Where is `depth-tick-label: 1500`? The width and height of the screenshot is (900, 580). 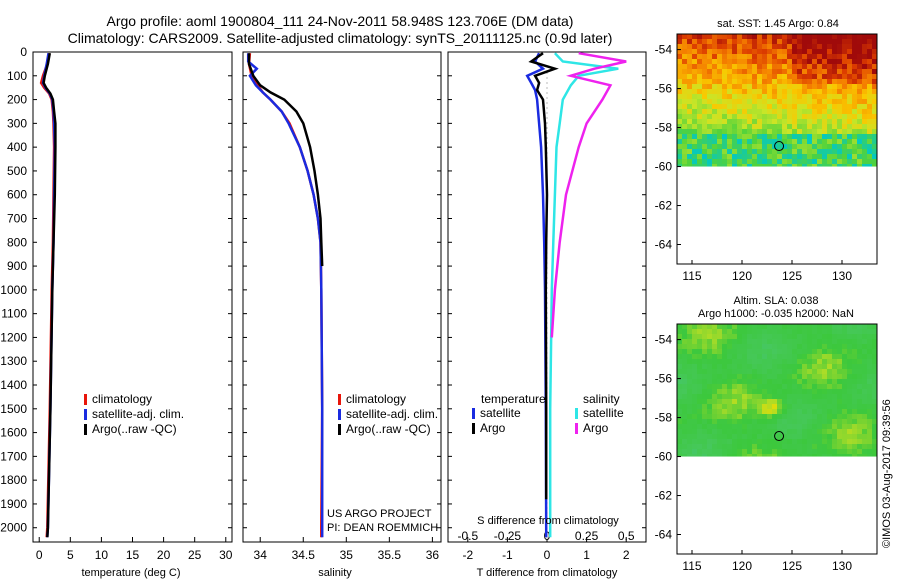 depth-tick-label: 1500 is located at coordinates (13, 409).